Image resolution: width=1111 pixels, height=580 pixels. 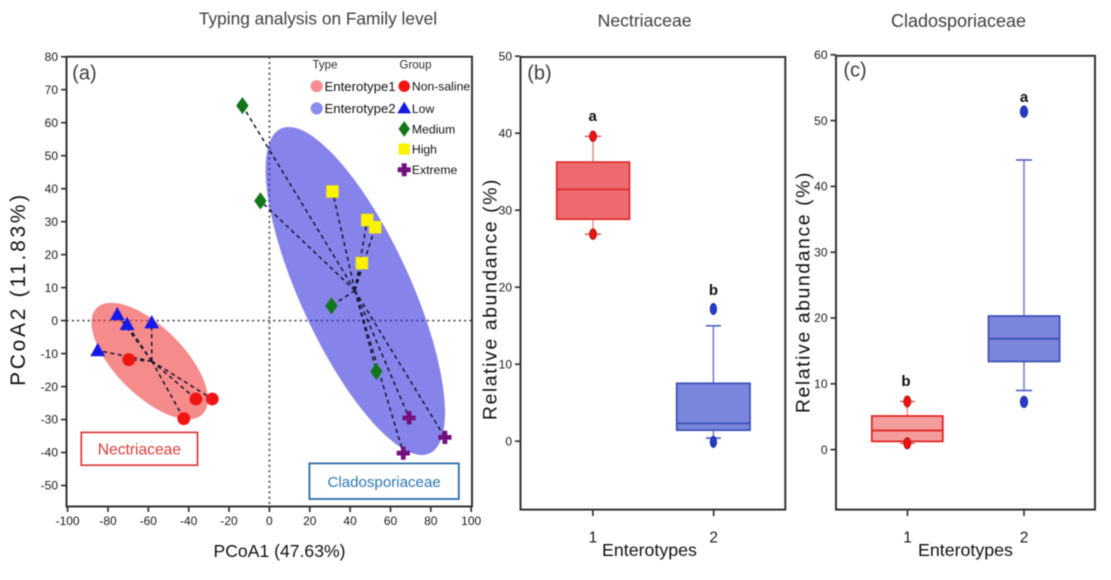 I want to click on svg-text: PCoA2 (11.83%), so click(x=18, y=289).